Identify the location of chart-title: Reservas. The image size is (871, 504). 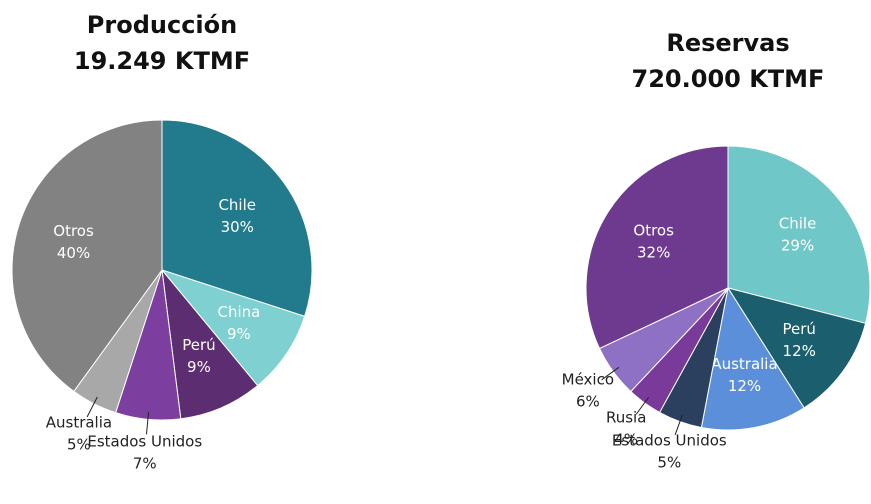
(727, 43).